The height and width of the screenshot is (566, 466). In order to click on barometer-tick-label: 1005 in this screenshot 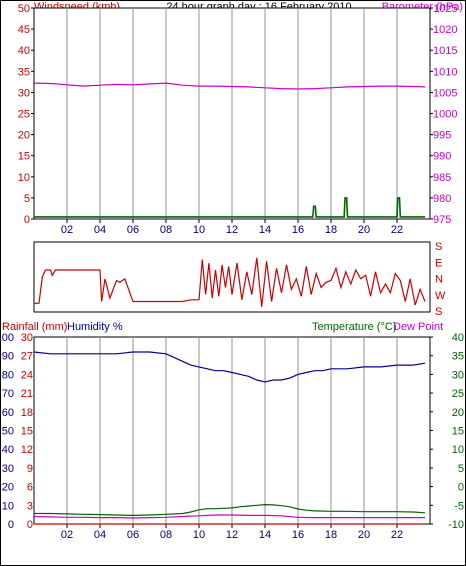, I will do `click(445, 93)`.